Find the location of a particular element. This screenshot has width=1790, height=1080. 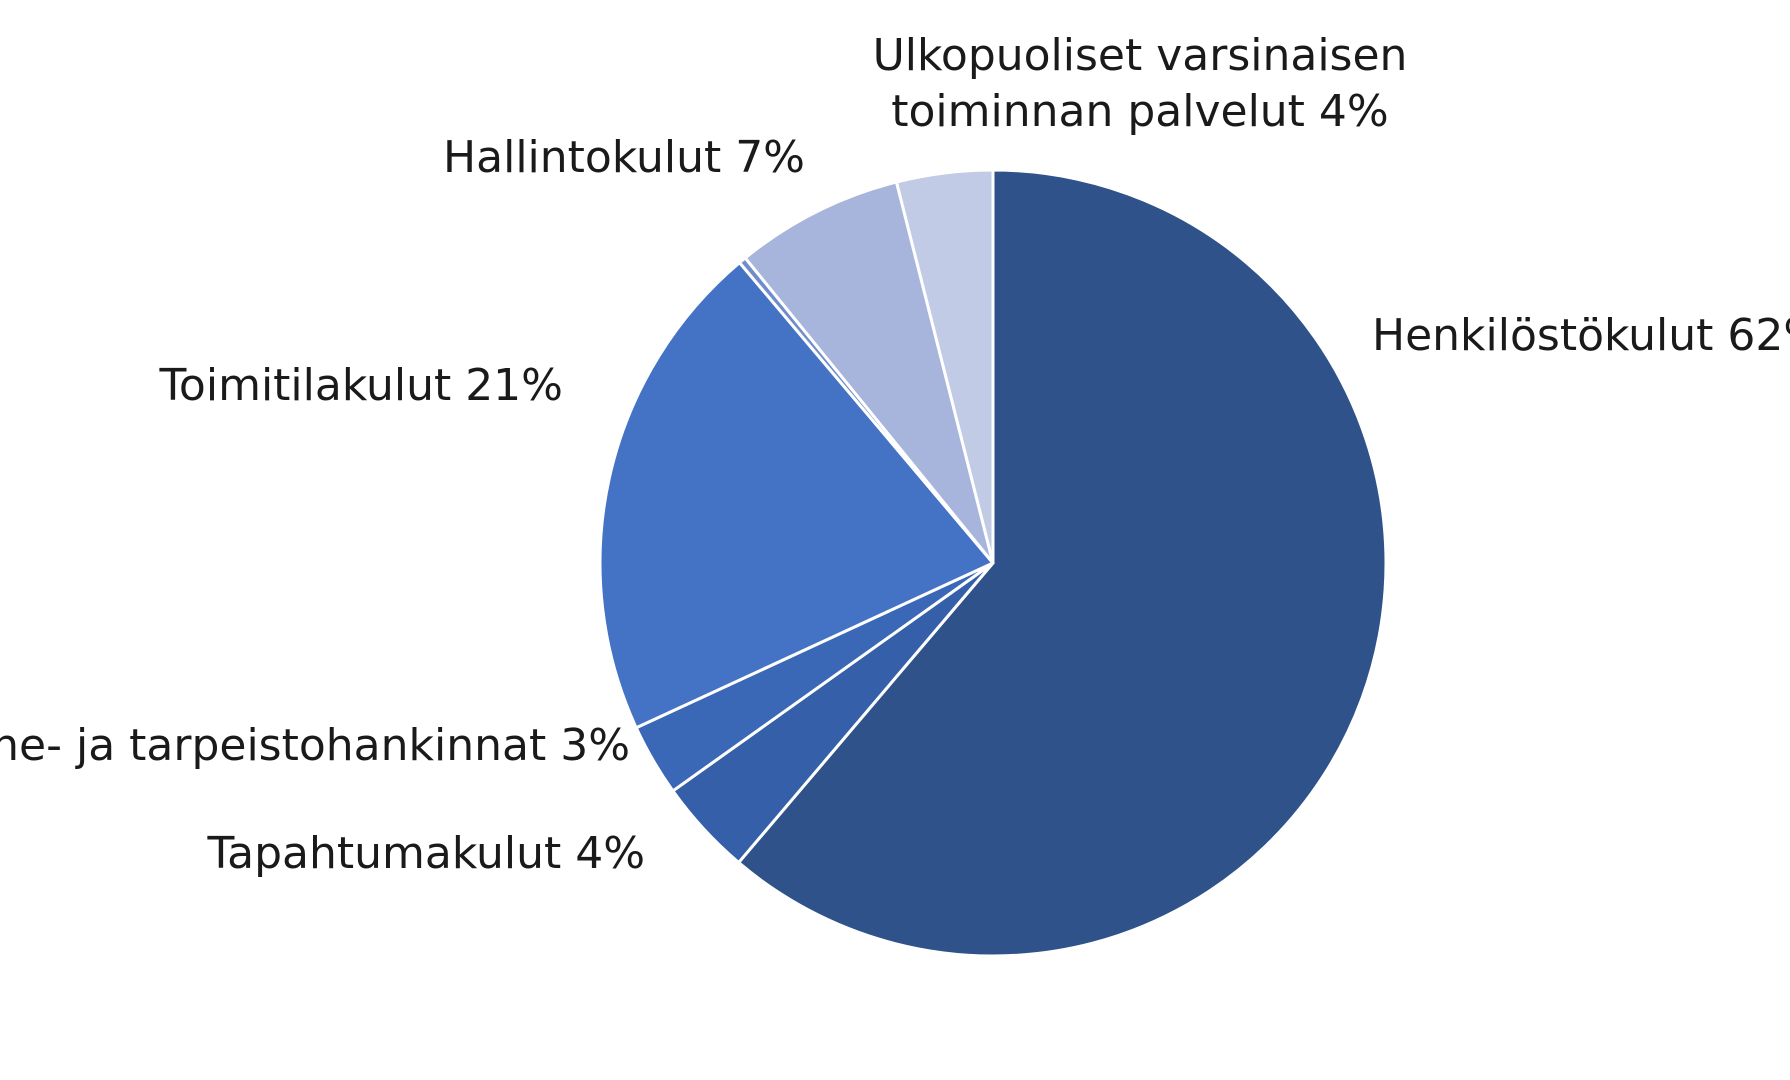

pie-label-line: Ulkopuoliset varsinaisen is located at coordinates (1140, 55).